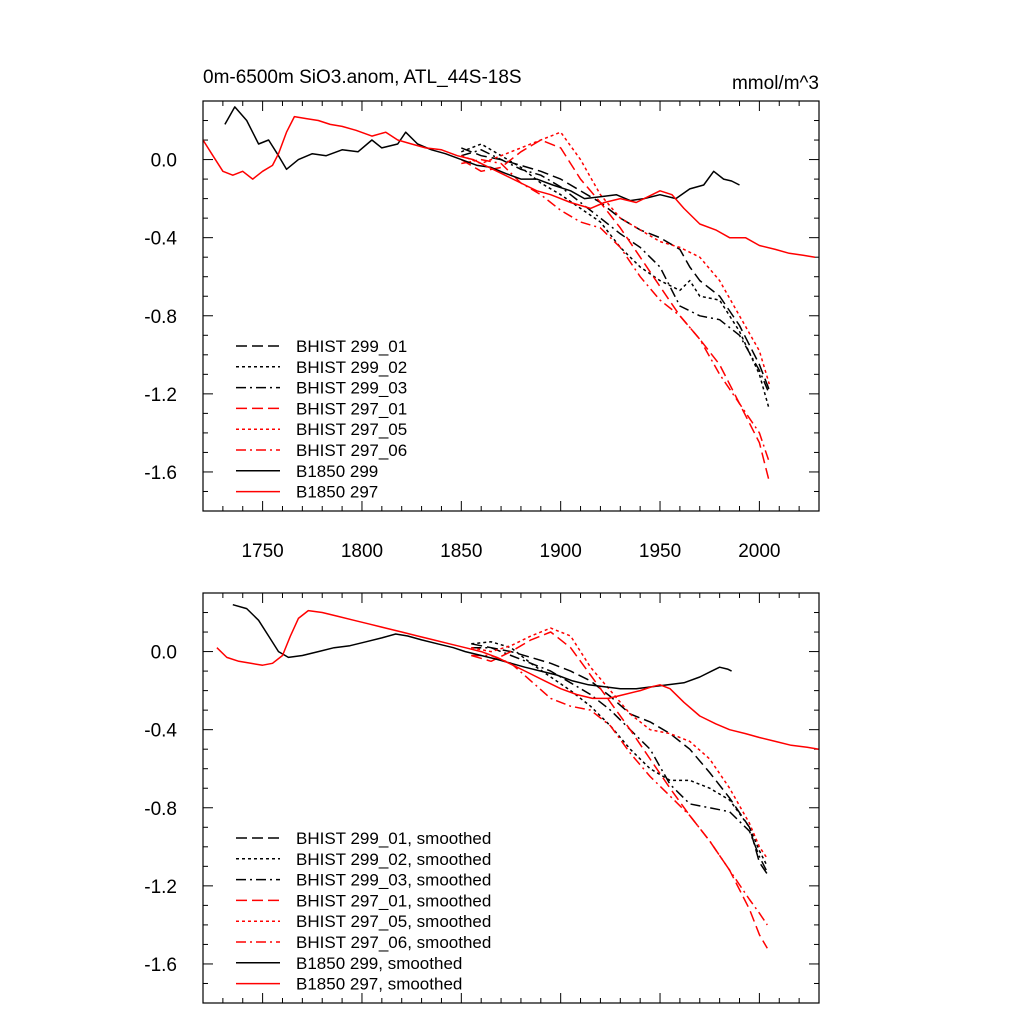 The width and height of the screenshot is (1024, 1024). Describe the element at coordinates (351, 408) in the screenshot. I see `legend-label: BHIST 297_01` at that location.